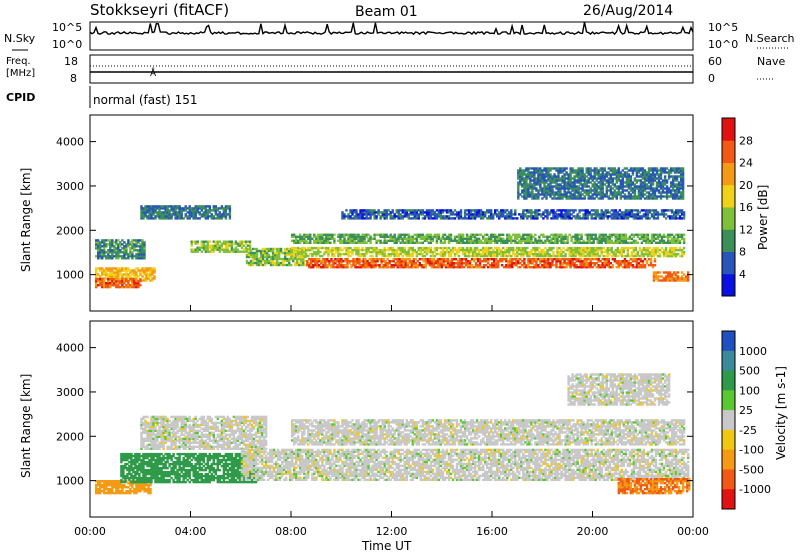 This screenshot has width=800, height=554. Describe the element at coordinates (391, 69) in the screenshot. I see `freq-panel` at that location.